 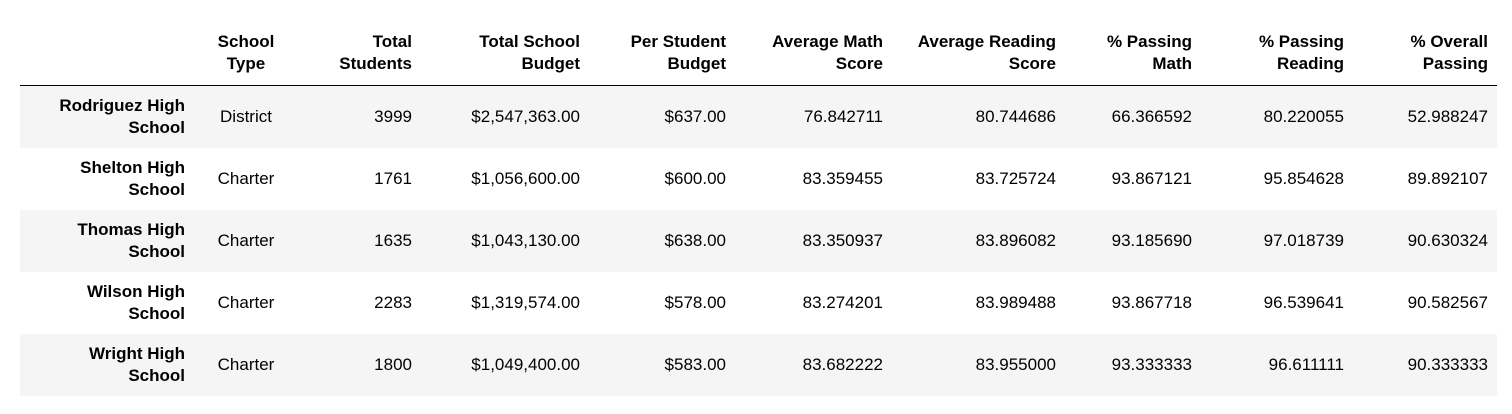 I want to click on table-cell: 83.989488, so click(x=1015, y=302).